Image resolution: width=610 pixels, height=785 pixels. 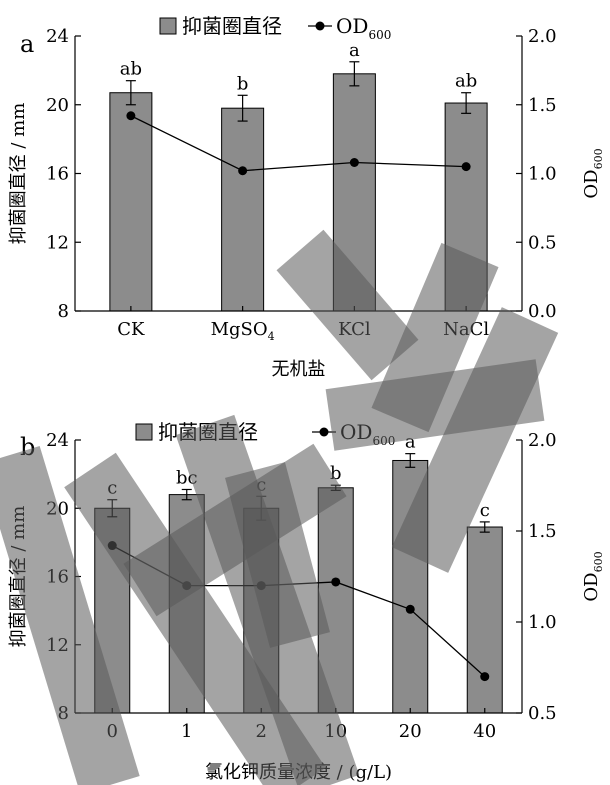 What do you see at coordinates (186, 731) in the screenshot?
I see `x-tick-label: 1` at bounding box center [186, 731].